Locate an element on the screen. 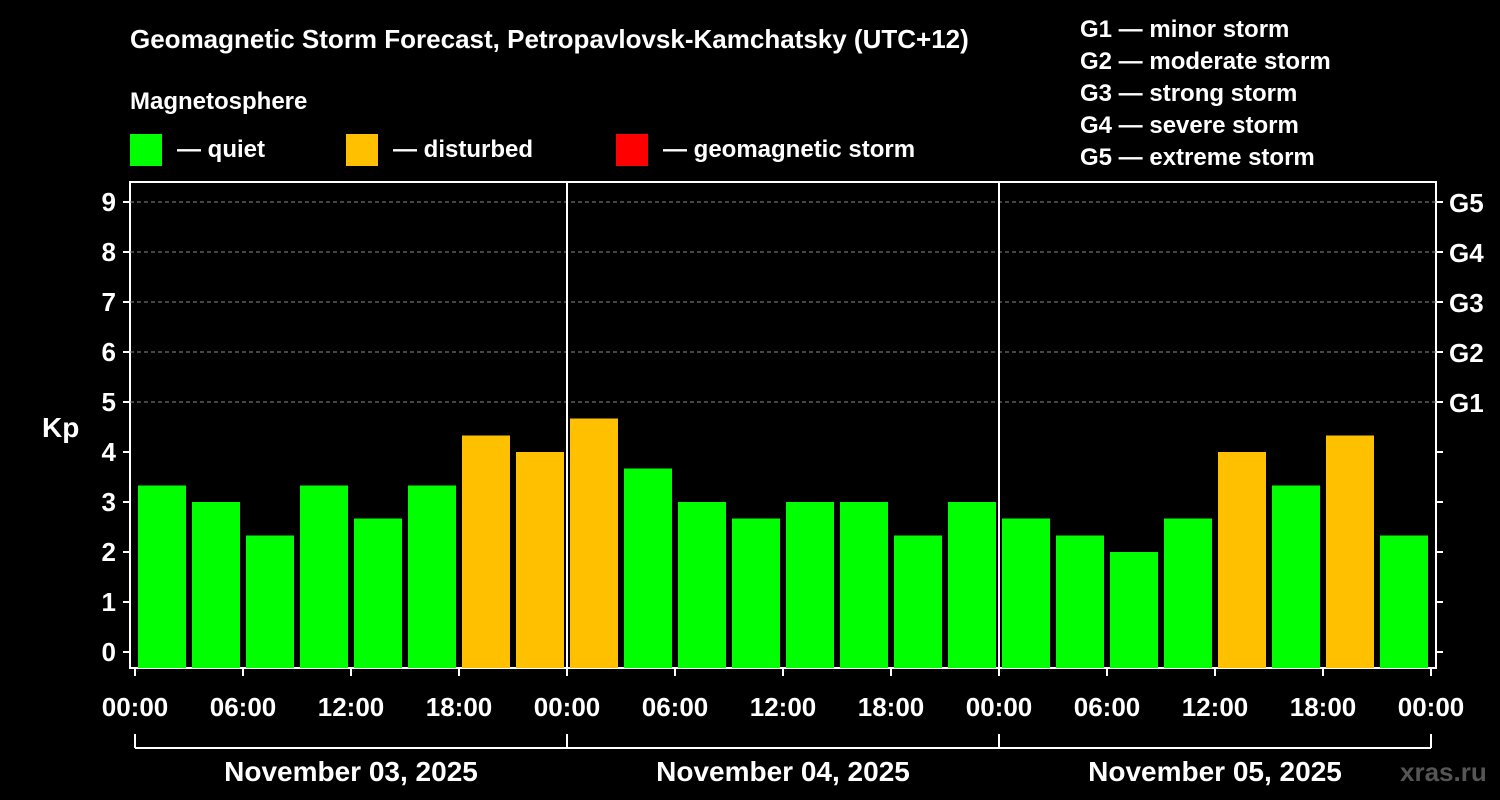  legend: — quiet — disturbed — geomagnetic storm is located at coordinates (522, 150).